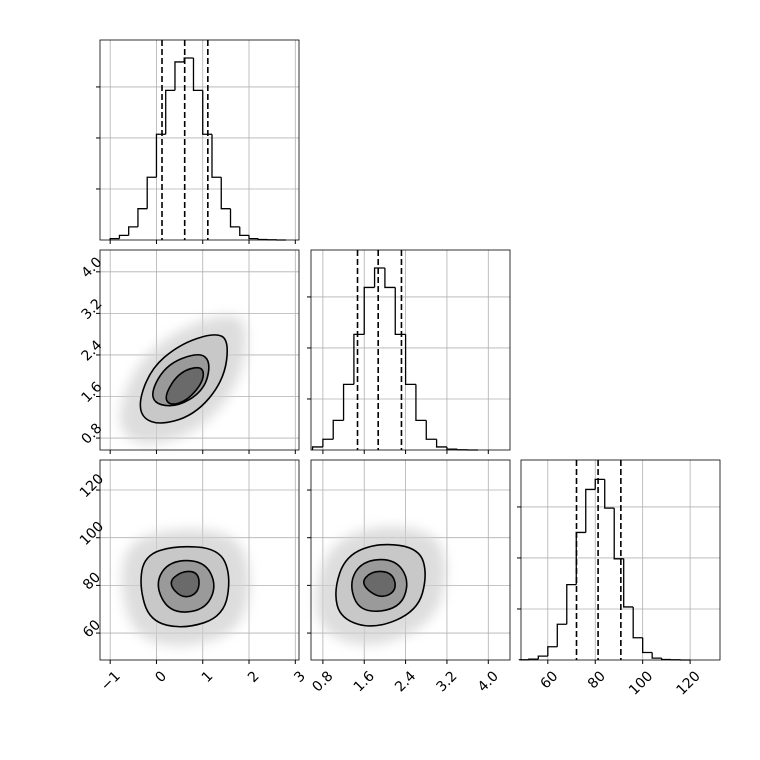  I want to click on panel-background, so click(199, 140).